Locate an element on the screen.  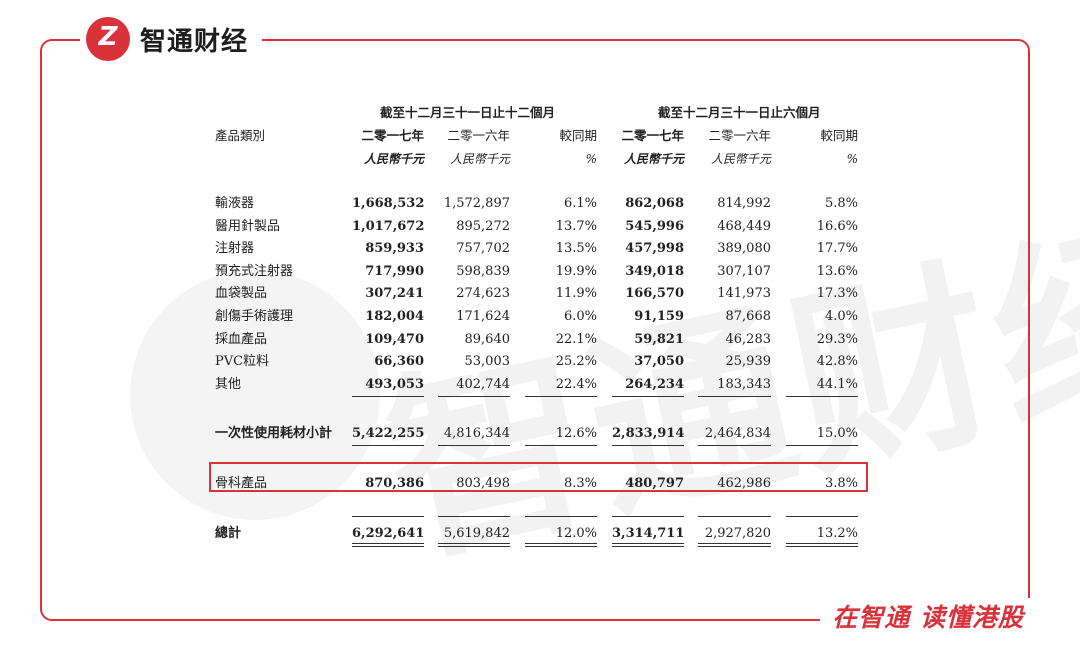
table-cell: 171,624 is located at coordinates (483, 316).